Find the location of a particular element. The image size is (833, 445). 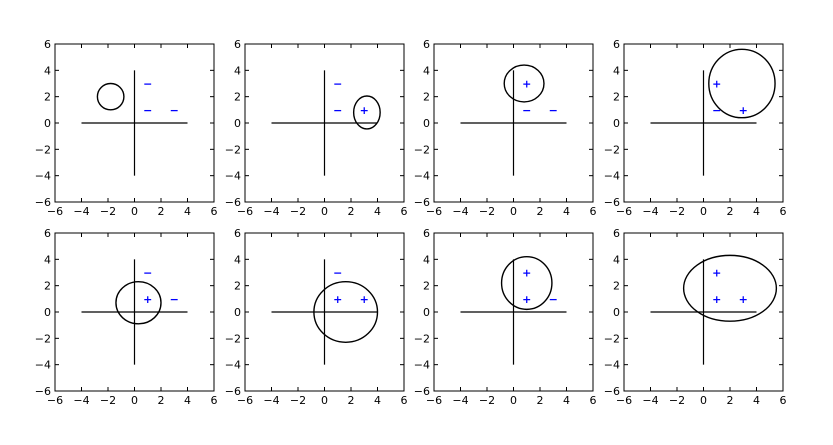

subplot-7: −6−6 −4 −4 −2 −2 0 0 2 2 4 4 6 6 + + − is located at coordinates (505, 317).